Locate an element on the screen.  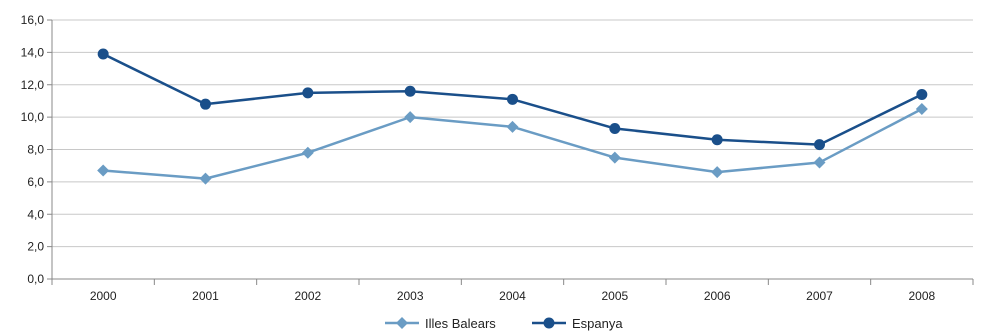
x-axis-ticks: 2000 2001 2002 2003 2004 2005 2006 2007 2008 is located at coordinates (512, 291).